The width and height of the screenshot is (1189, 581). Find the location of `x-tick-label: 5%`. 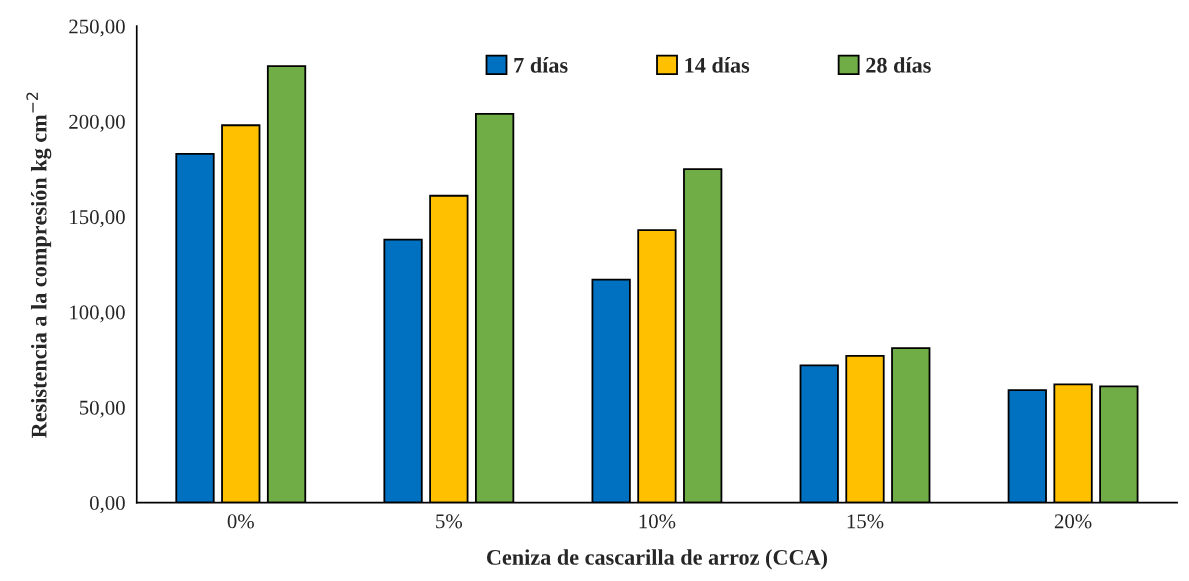

x-tick-label: 5% is located at coordinates (449, 521).